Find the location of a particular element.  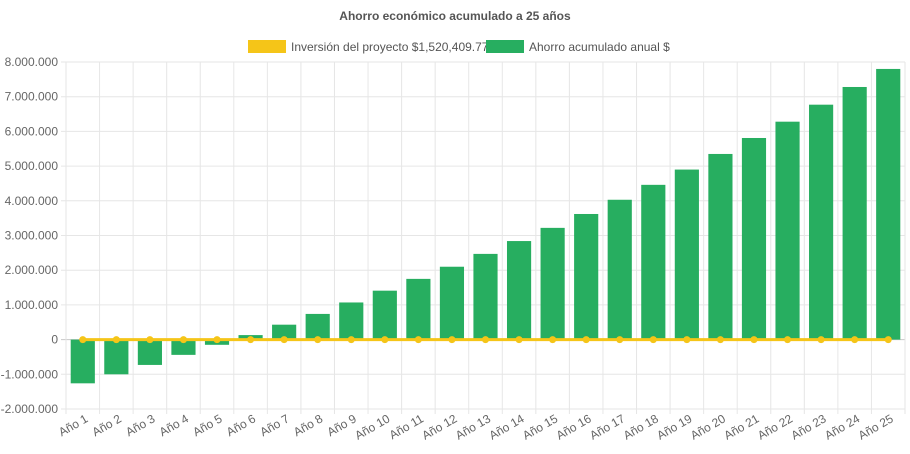

x-tick-label: Año 23 is located at coordinates (809, 426).